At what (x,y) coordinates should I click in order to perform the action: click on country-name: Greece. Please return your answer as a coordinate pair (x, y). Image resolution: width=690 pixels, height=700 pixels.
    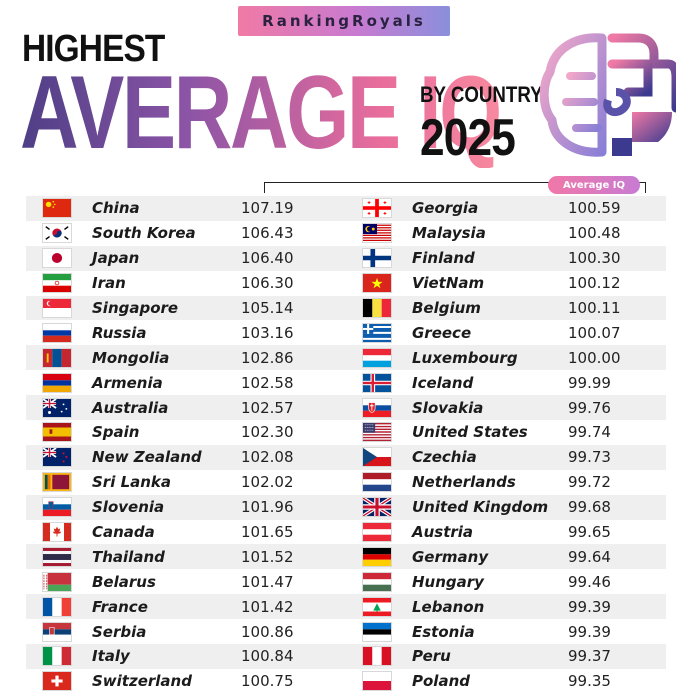
    Looking at the image, I should click on (442, 332).